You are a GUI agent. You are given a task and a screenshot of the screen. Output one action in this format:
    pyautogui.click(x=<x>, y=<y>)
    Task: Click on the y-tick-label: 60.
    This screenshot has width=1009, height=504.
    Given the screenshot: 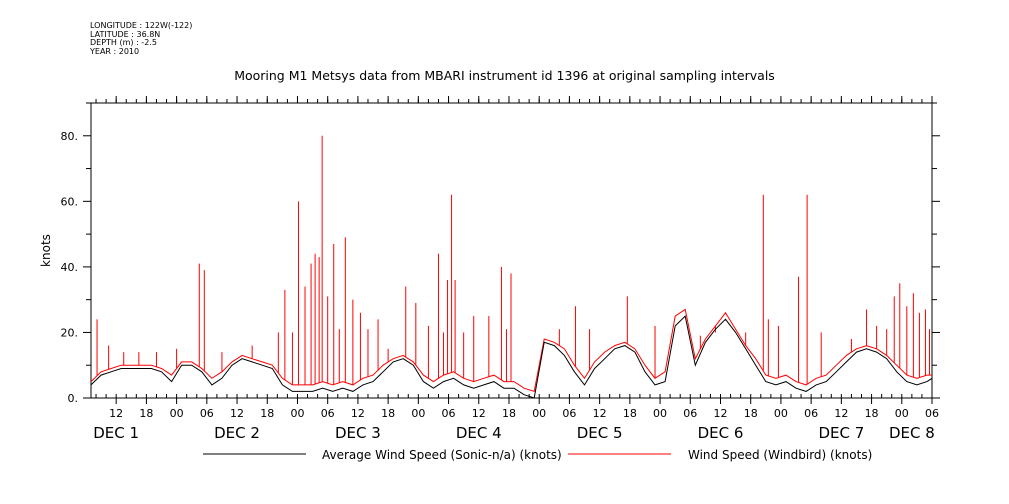 What is the action you would take?
    pyautogui.click(x=70, y=201)
    